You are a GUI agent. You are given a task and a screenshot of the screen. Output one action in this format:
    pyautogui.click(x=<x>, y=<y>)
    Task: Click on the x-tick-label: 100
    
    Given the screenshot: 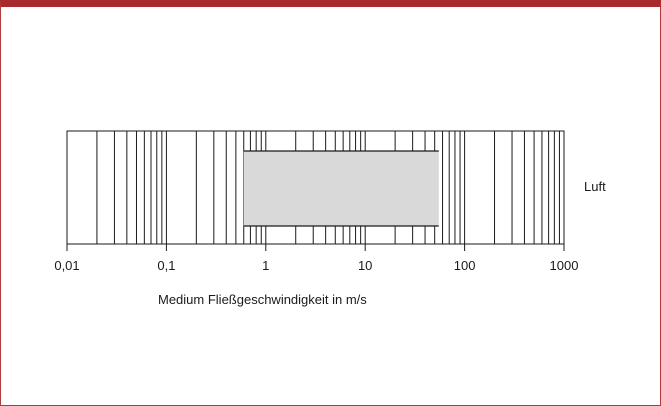 What is the action you would take?
    pyautogui.click(x=465, y=265)
    